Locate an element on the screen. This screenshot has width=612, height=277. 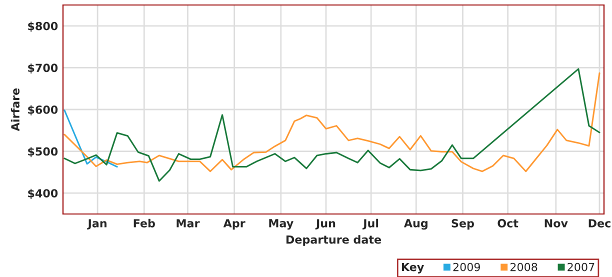
legend-label: 2009 is located at coordinates (466, 267).